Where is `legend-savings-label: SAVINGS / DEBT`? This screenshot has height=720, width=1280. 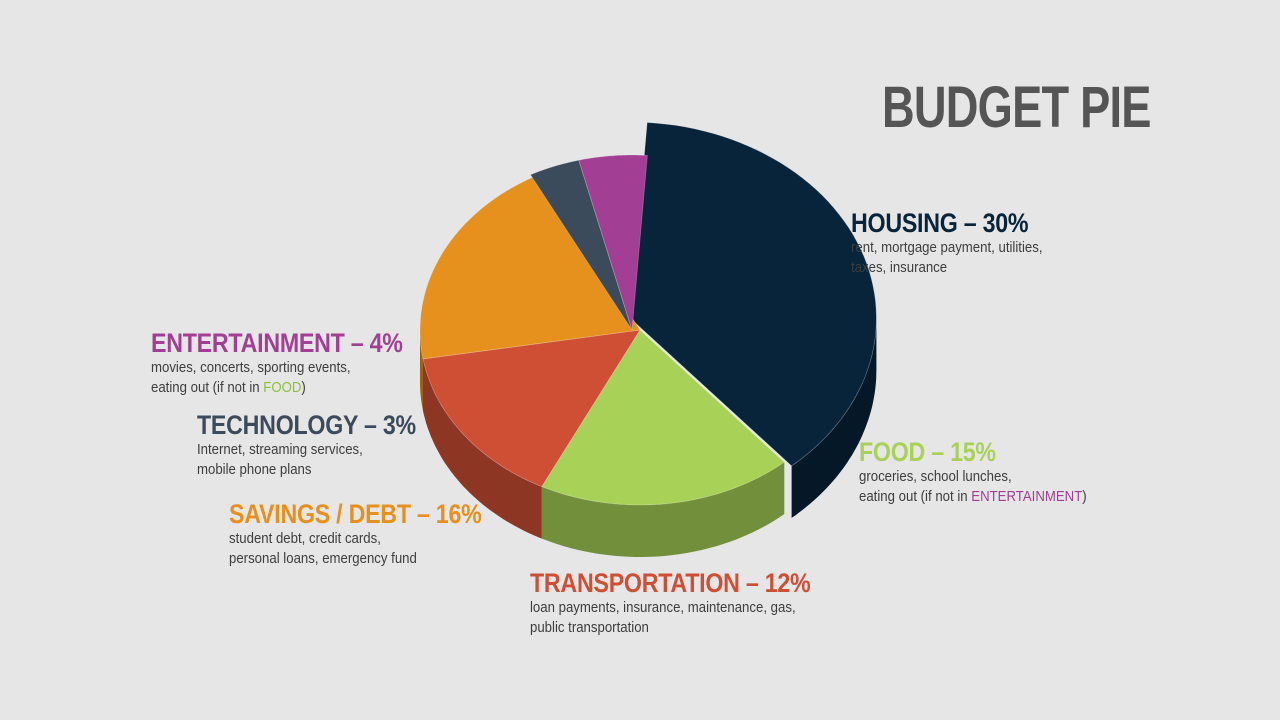 legend-savings-label: SAVINGS / DEBT is located at coordinates (320, 514).